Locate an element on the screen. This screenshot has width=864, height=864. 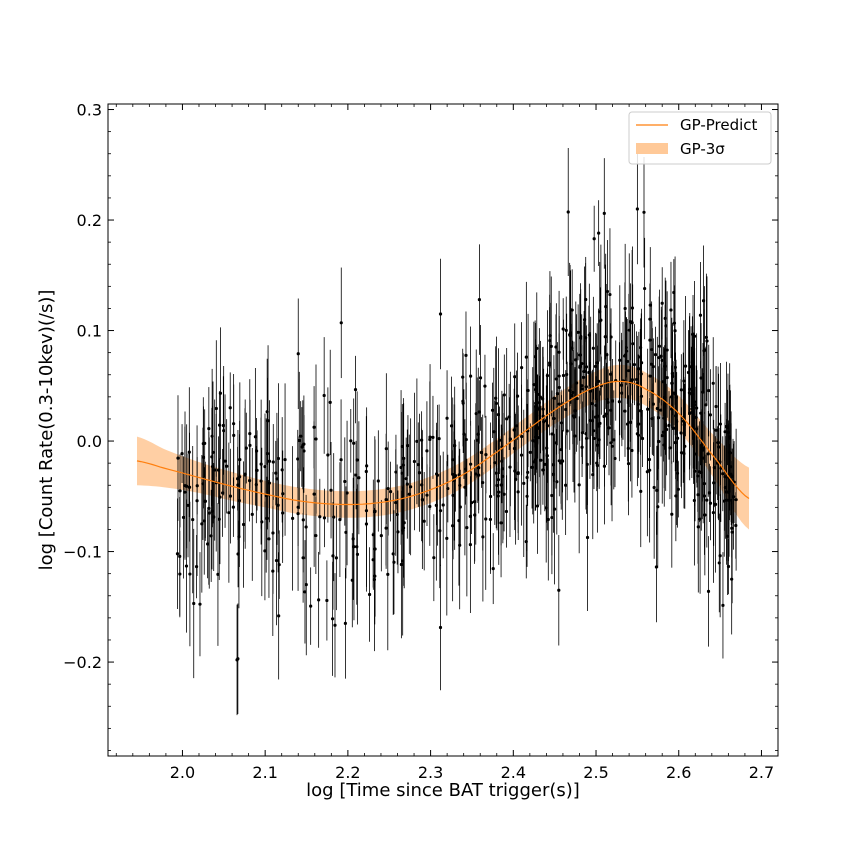
legend-gp-predict-label: GP-Predict is located at coordinates (719, 125).